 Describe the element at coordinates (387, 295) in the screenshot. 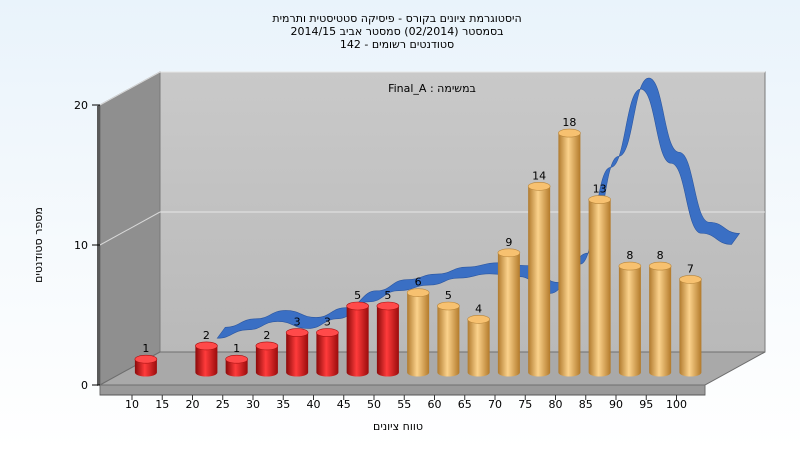

I see `value-label-50: 5` at that location.